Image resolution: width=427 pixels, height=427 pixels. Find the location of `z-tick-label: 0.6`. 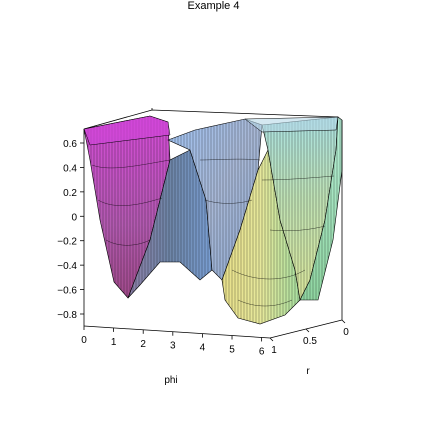

z-tick-label: 0.6 is located at coordinates (70, 144).